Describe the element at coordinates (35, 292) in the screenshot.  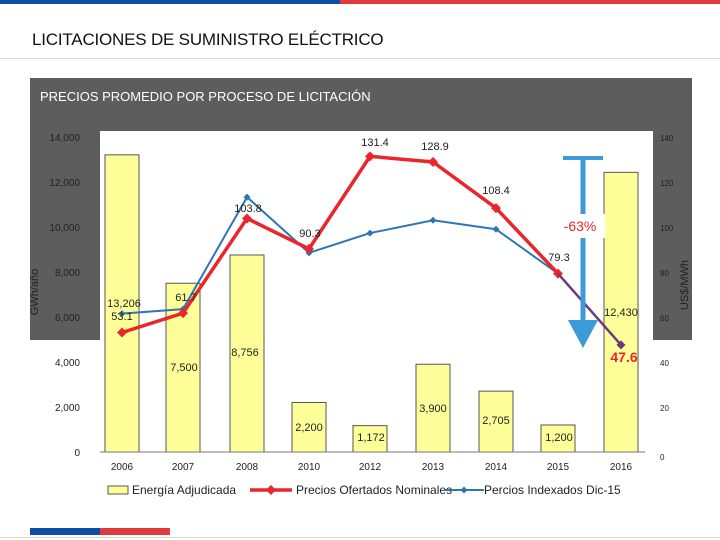
I see `y-axis-title: GWh/año` at that location.